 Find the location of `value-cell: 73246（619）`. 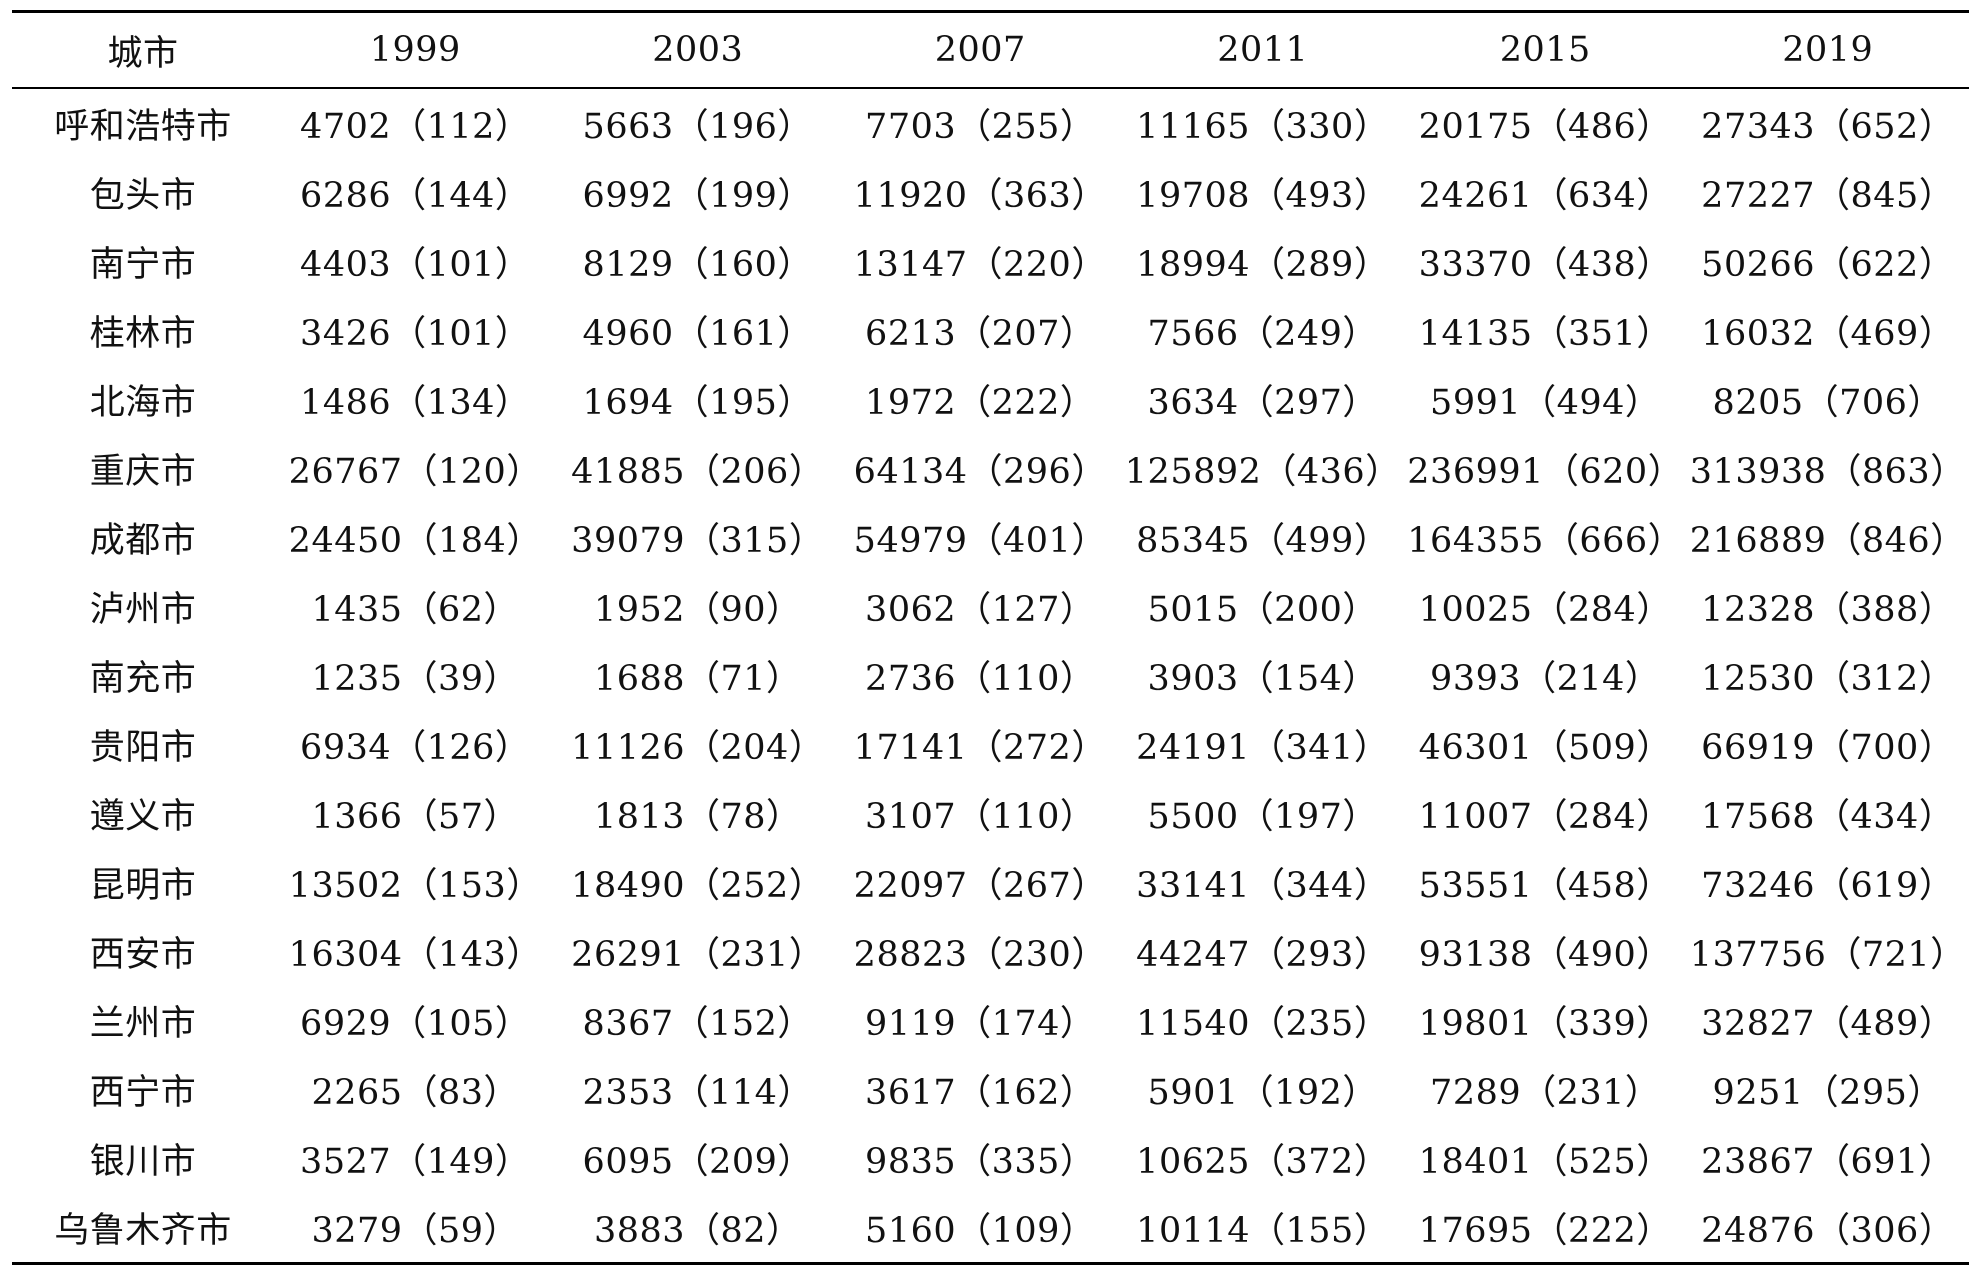

value-cell: 73246（619） is located at coordinates (1828, 886).